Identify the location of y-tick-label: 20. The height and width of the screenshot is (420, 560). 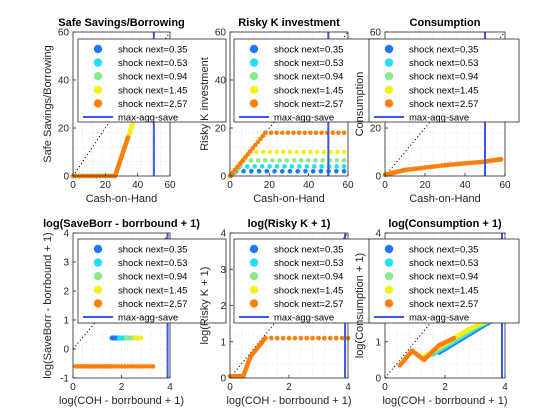
(64, 129).